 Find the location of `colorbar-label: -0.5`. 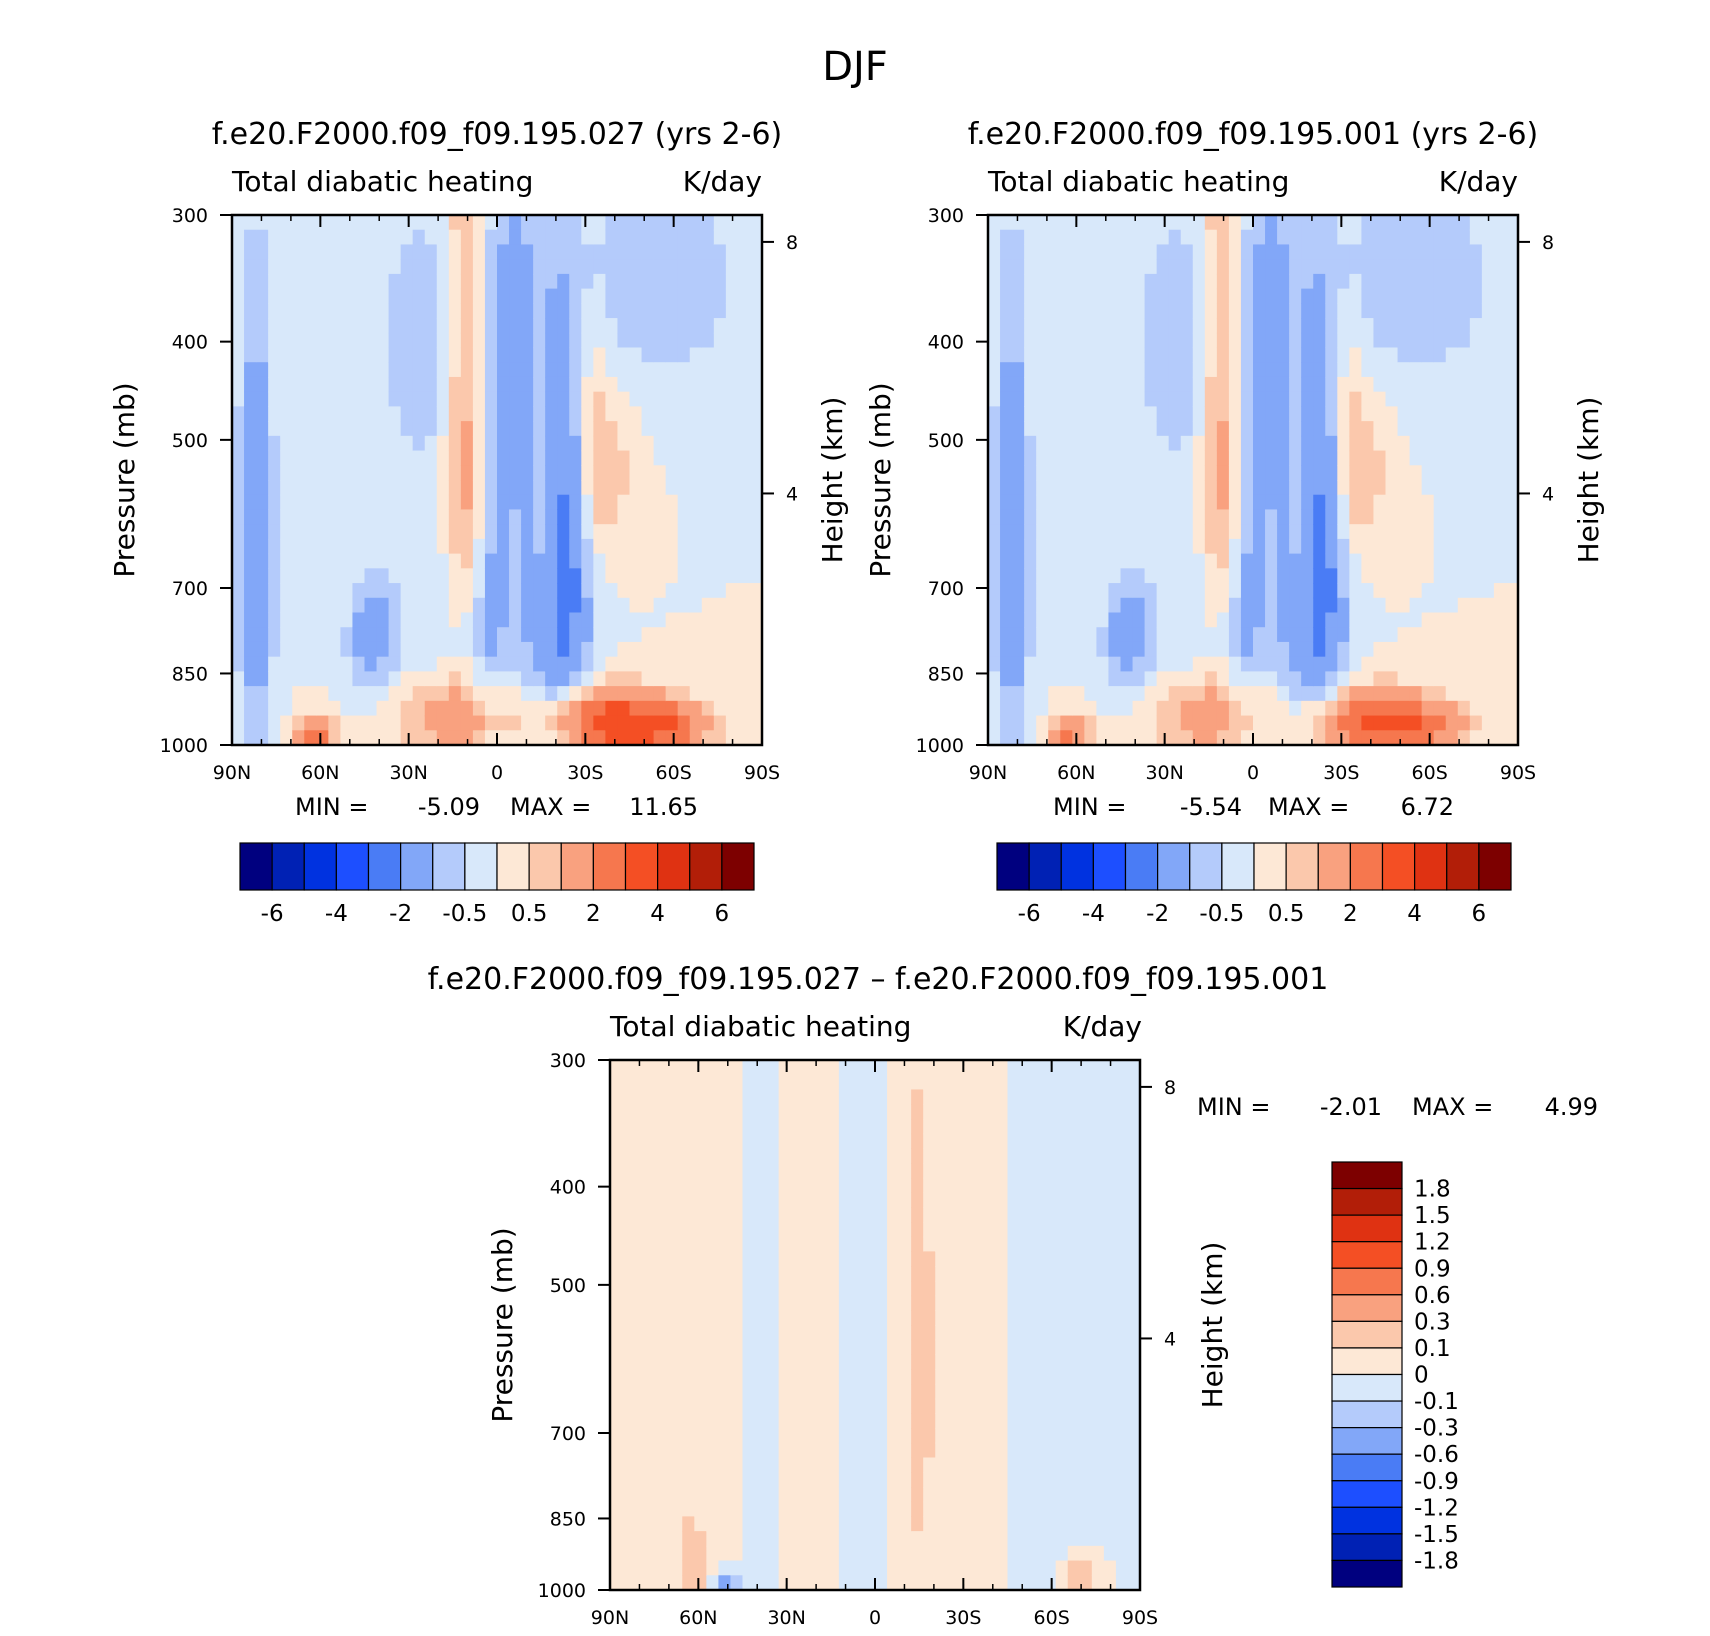

colorbar-label: -0.5 is located at coordinates (464, 914).